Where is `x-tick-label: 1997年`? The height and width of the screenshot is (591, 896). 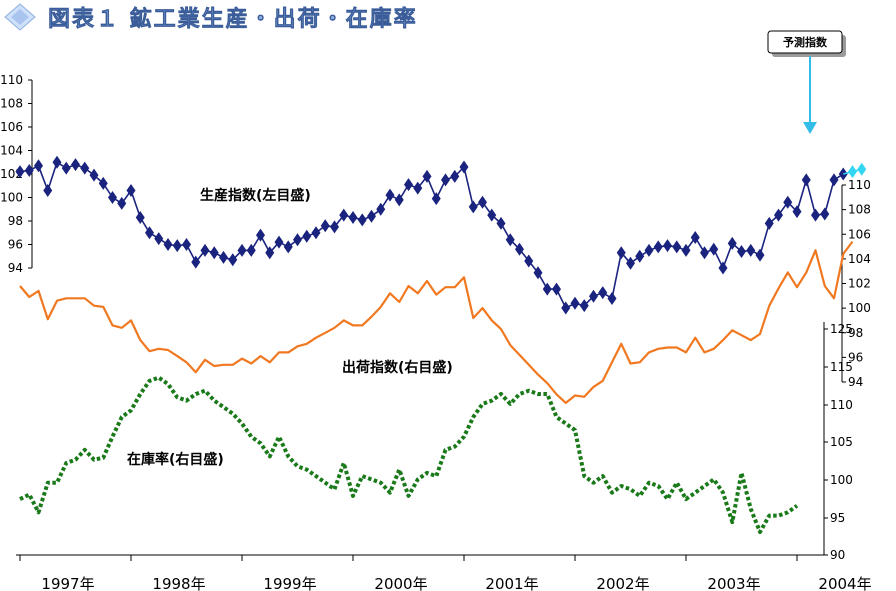 x-tick-label: 1997年 is located at coordinates (67, 583).